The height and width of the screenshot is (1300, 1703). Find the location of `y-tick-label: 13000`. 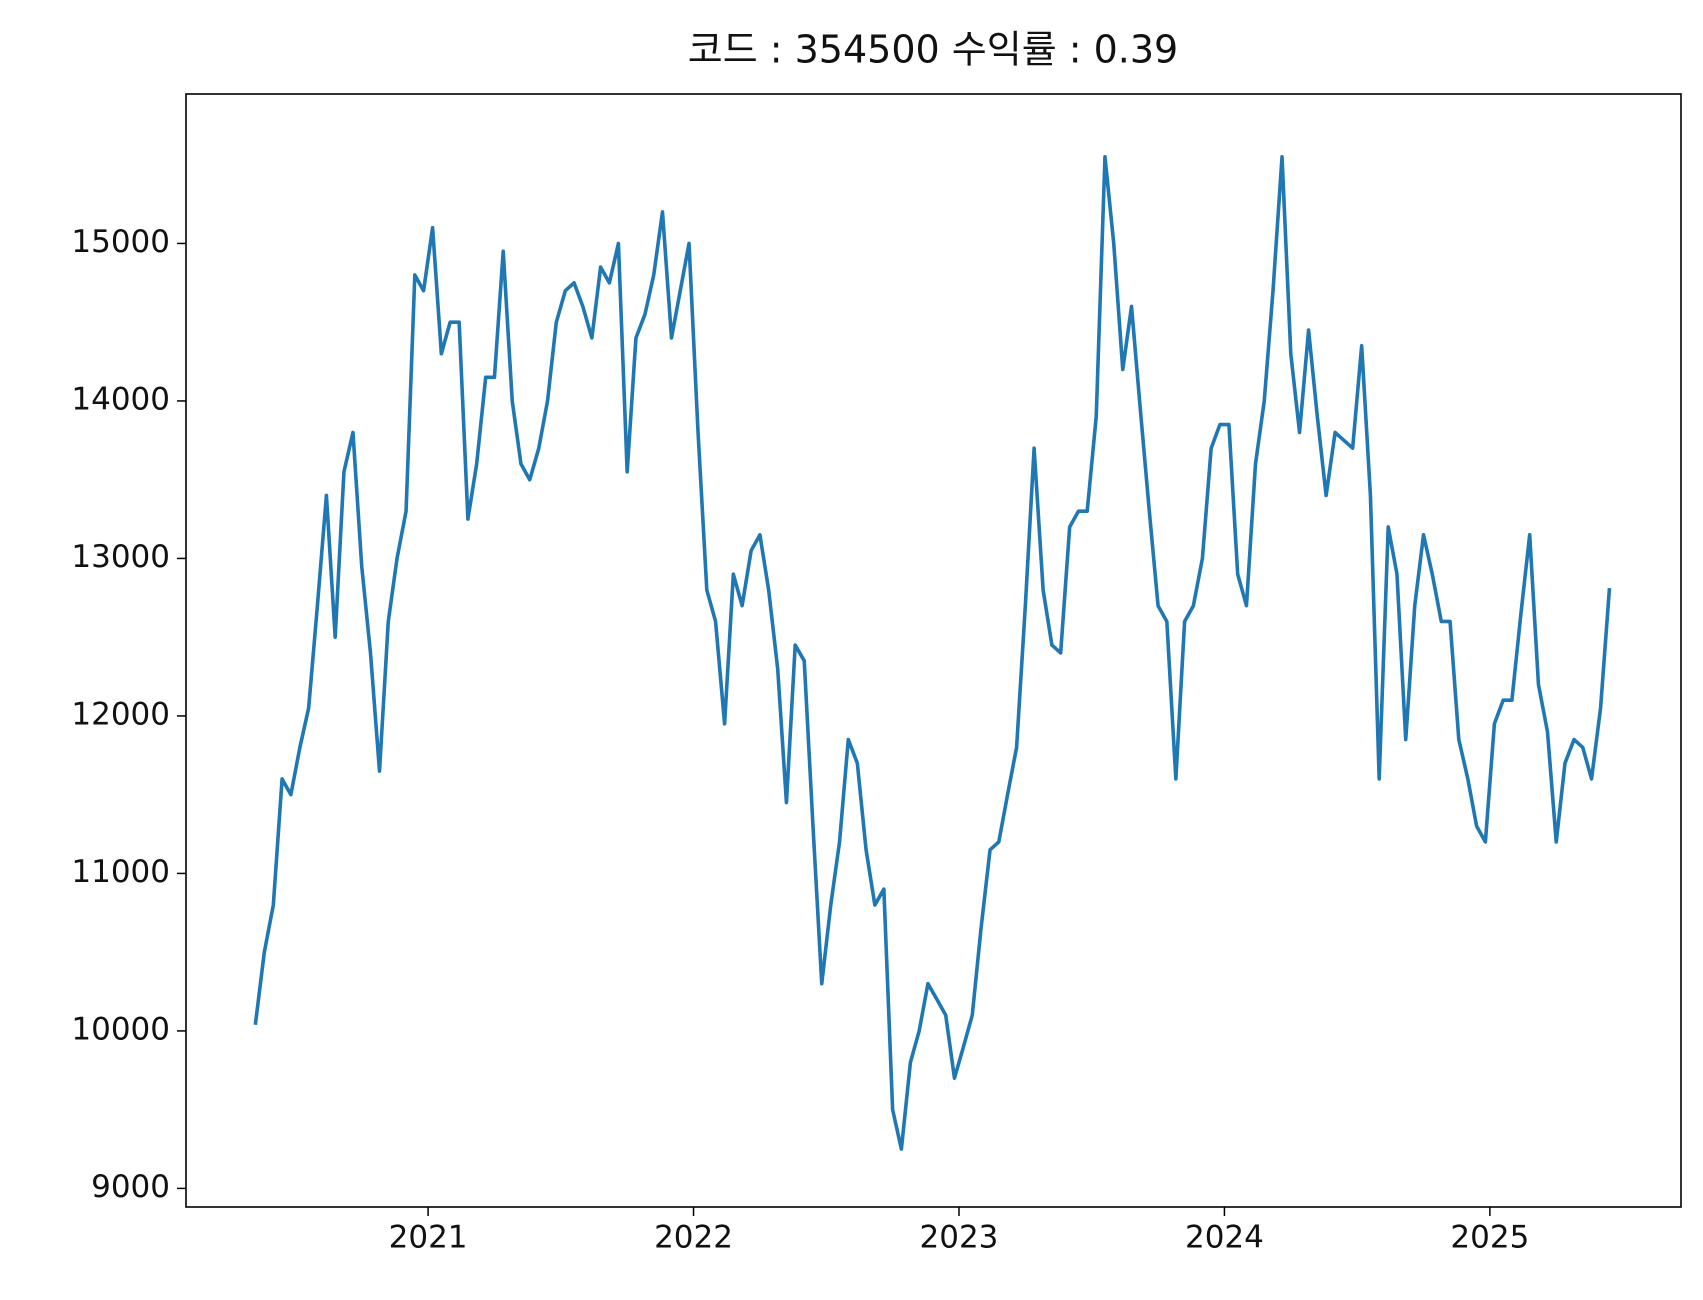

y-tick-label: 13000 is located at coordinates (120, 557).